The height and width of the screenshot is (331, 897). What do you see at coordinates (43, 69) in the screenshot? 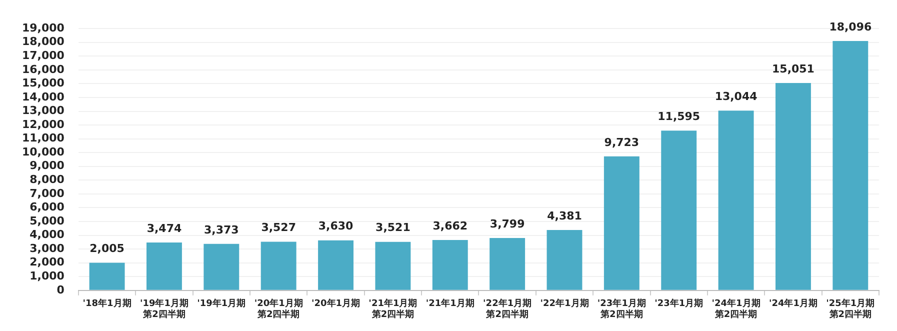
I see `y-tick-label: 16,000` at bounding box center [43, 69].